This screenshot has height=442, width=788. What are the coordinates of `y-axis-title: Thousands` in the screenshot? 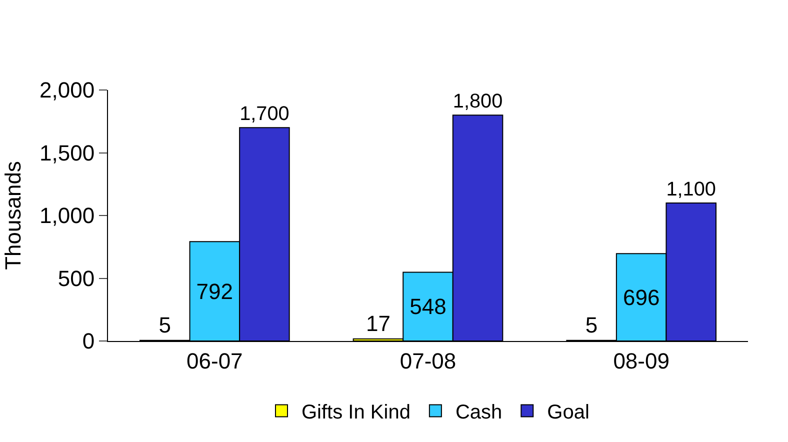 It's located at (13, 215).